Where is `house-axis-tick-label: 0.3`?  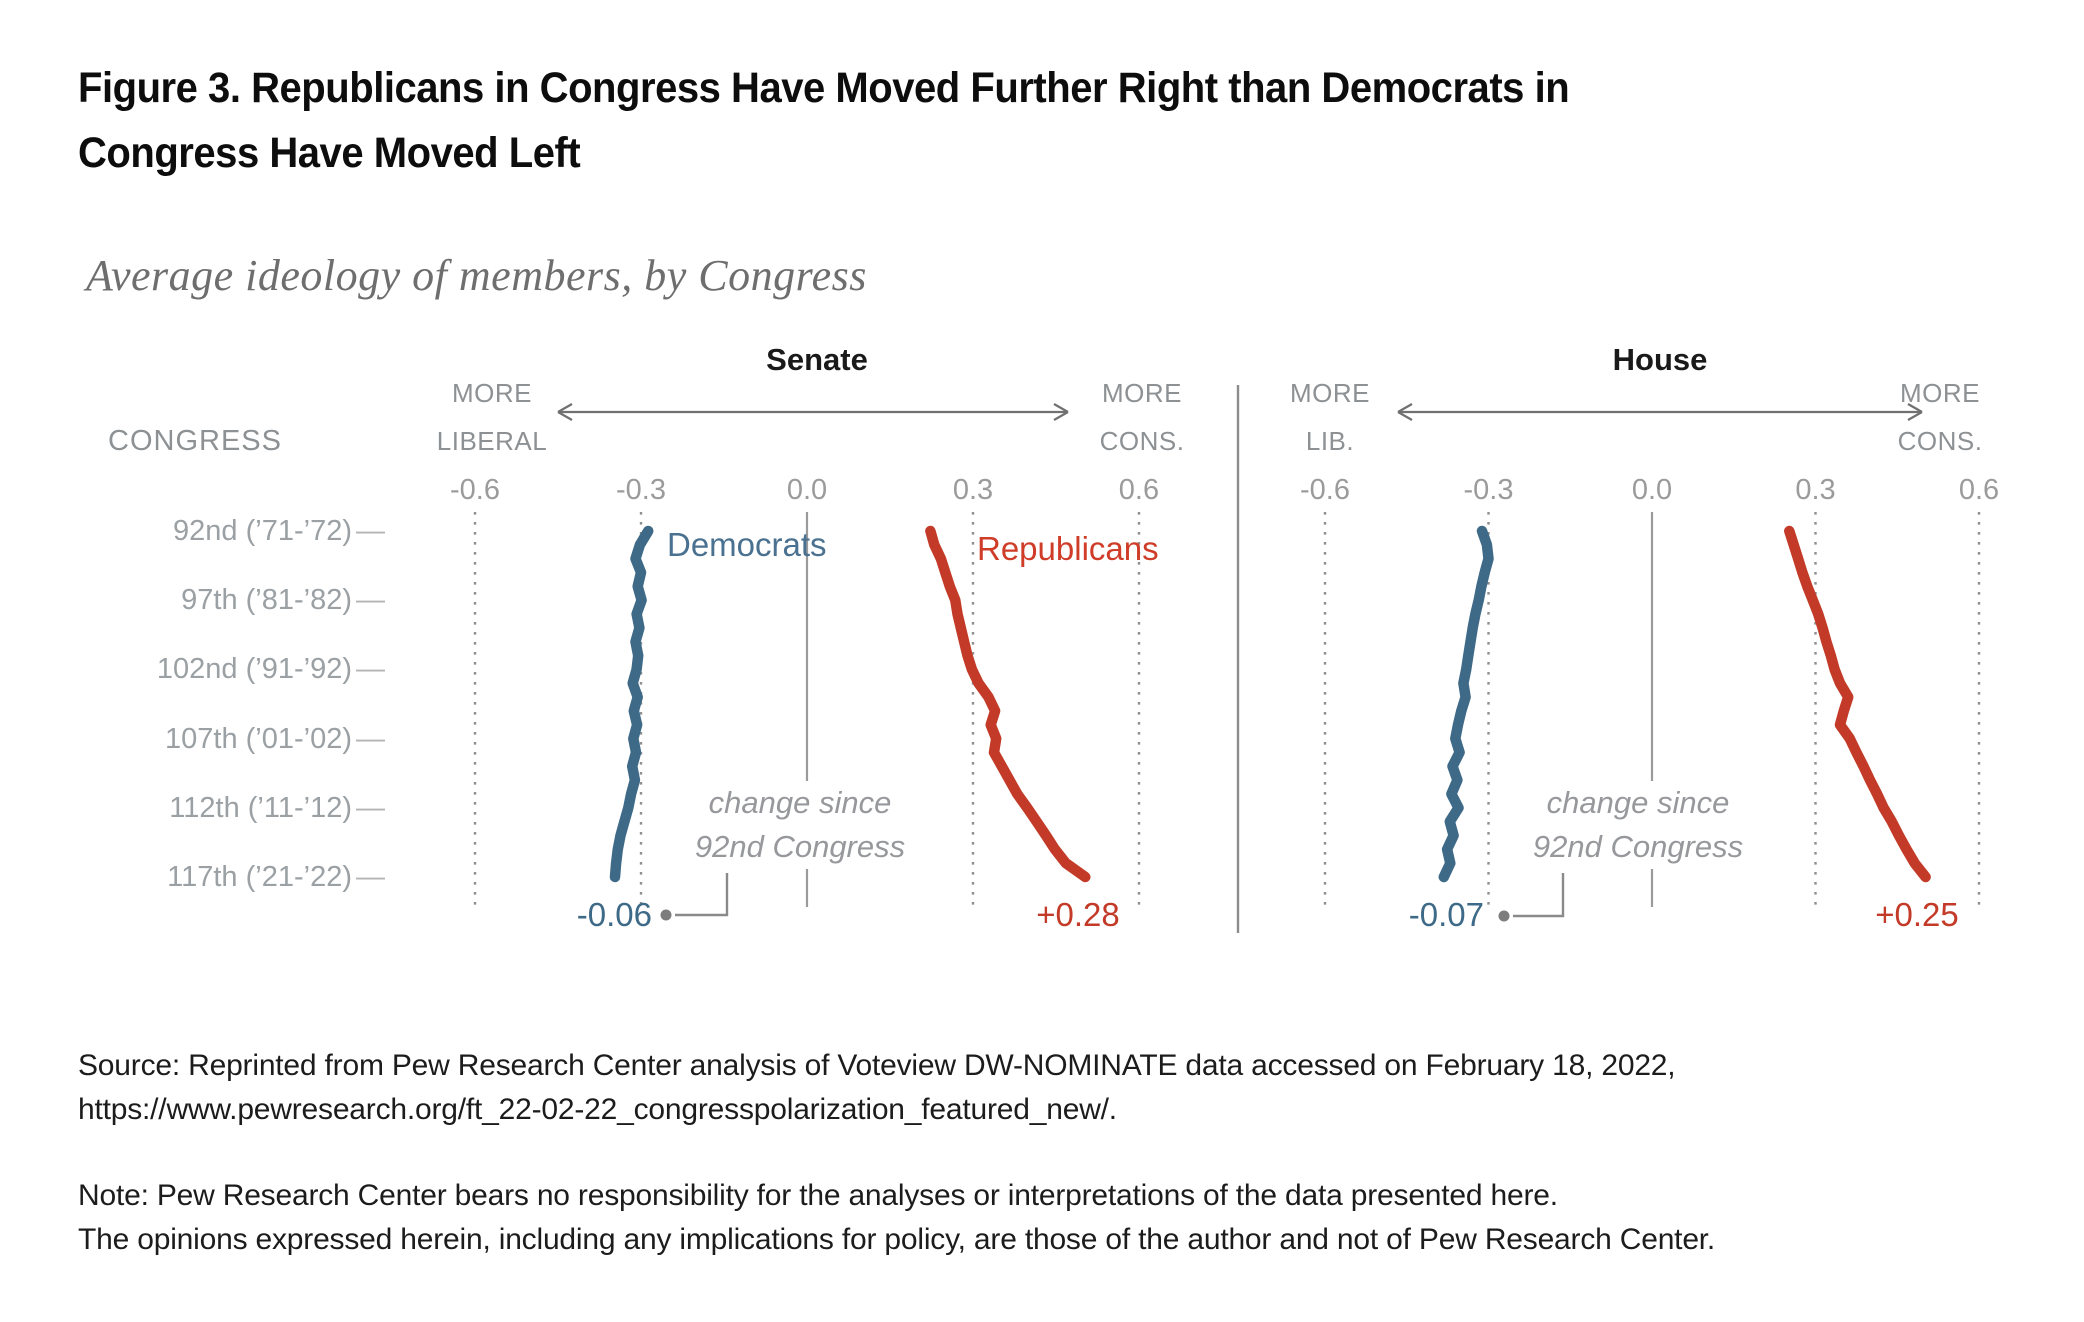
house-axis-tick-label: 0.3 is located at coordinates (1815, 490).